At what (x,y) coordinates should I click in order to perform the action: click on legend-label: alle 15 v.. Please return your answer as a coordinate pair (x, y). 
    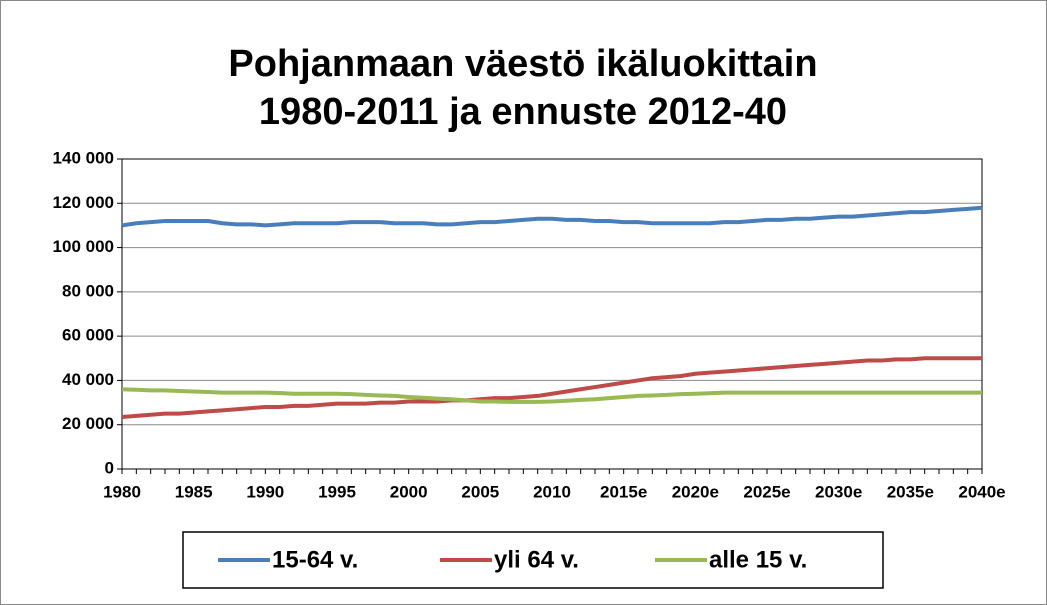
    Looking at the image, I should click on (758, 559).